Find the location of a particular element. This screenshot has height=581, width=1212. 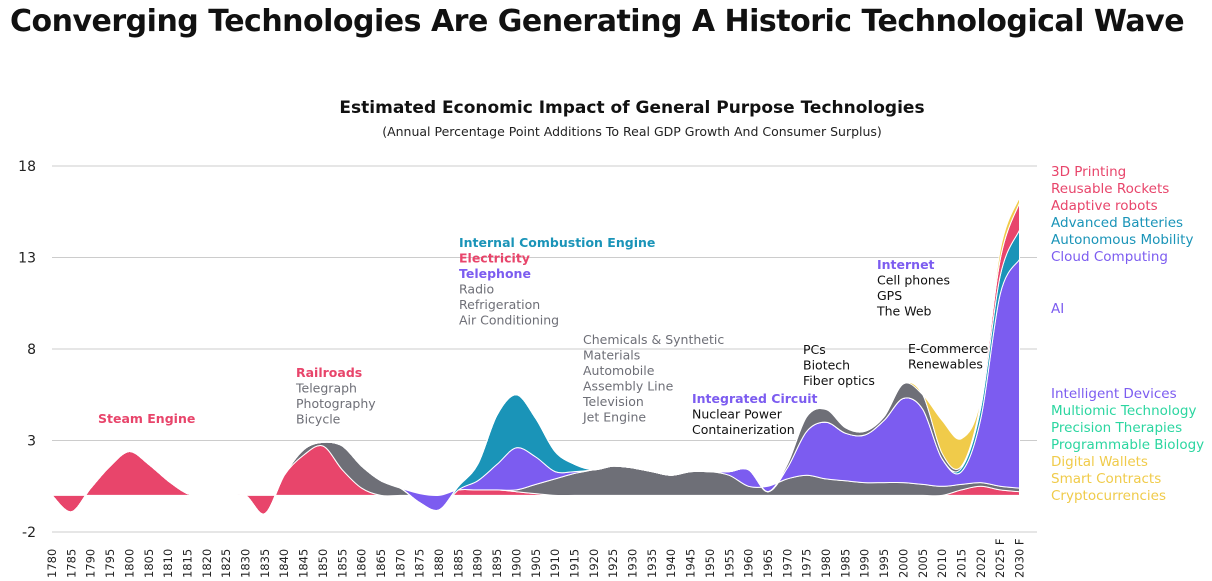

x-tick-label: 2025 F is located at coordinates (1000, 558).